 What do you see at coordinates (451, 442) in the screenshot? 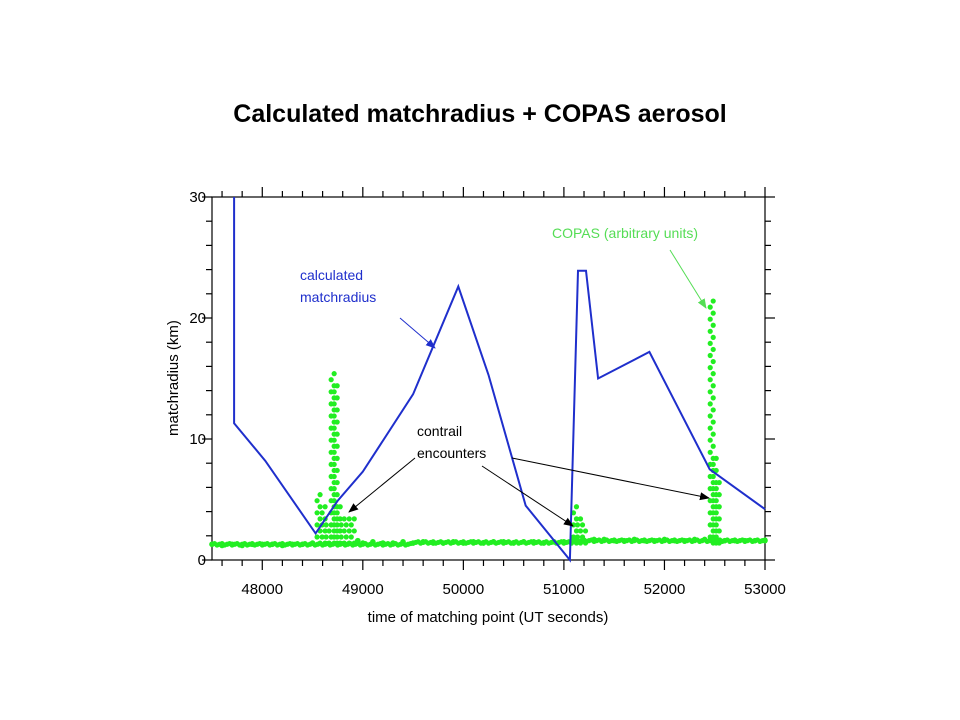
I see `annotation-contrail: contrail encounters` at bounding box center [451, 442].